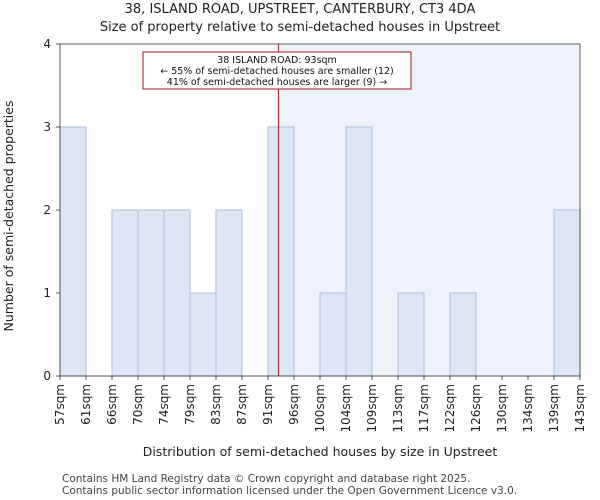  What do you see at coordinates (47, 376) in the screenshot?
I see `y-tick-label: 0` at bounding box center [47, 376].